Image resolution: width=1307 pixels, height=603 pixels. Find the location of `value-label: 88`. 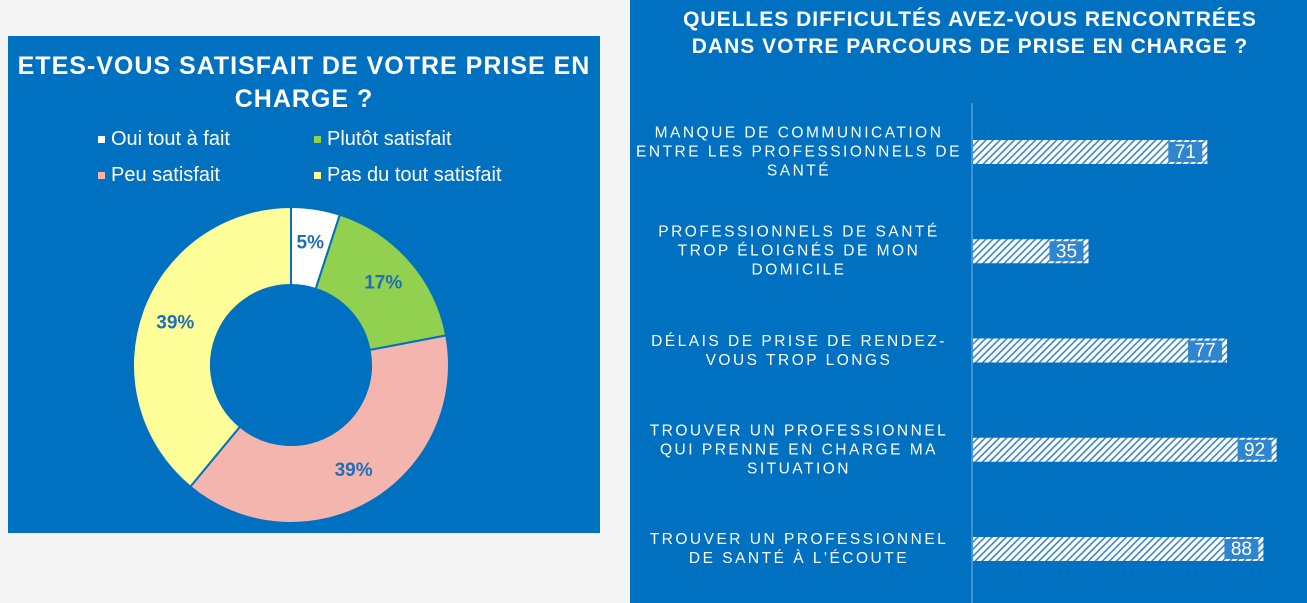

value-label: 88 is located at coordinates (1241, 549).